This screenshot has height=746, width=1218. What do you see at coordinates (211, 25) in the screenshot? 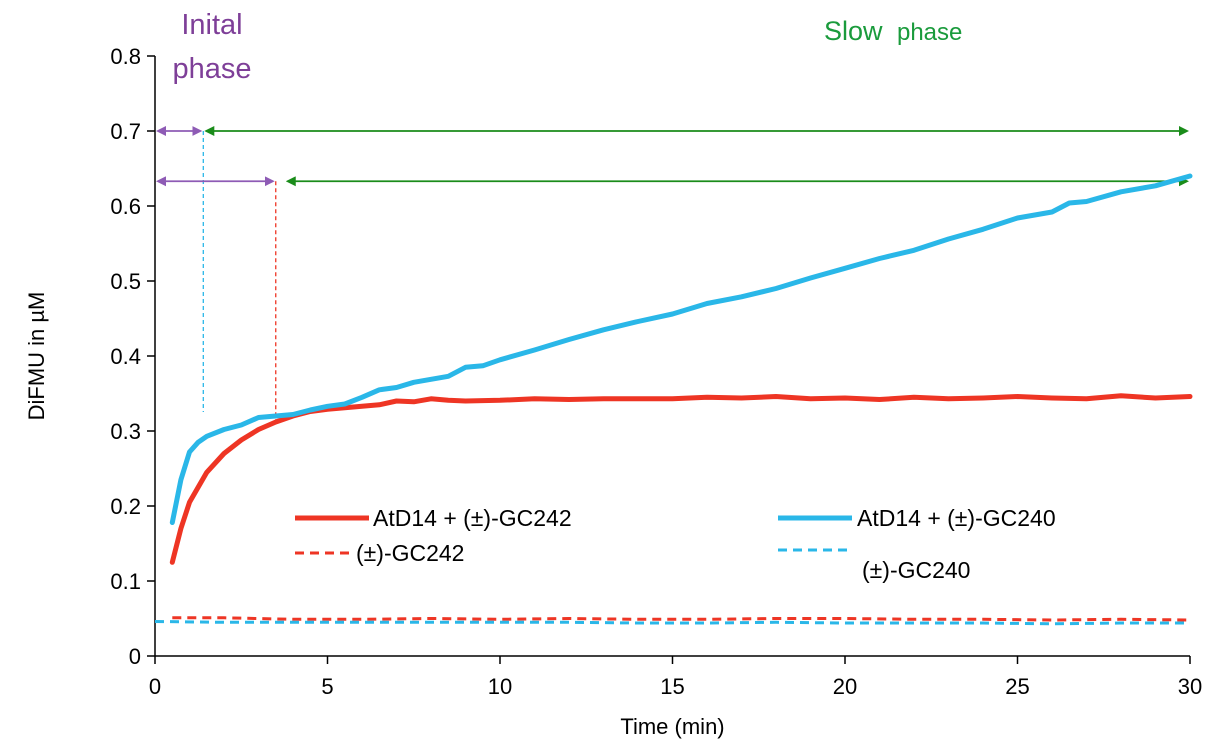
I see `initial-phase-label-line1: Inital` at bounding box center [211, 25].